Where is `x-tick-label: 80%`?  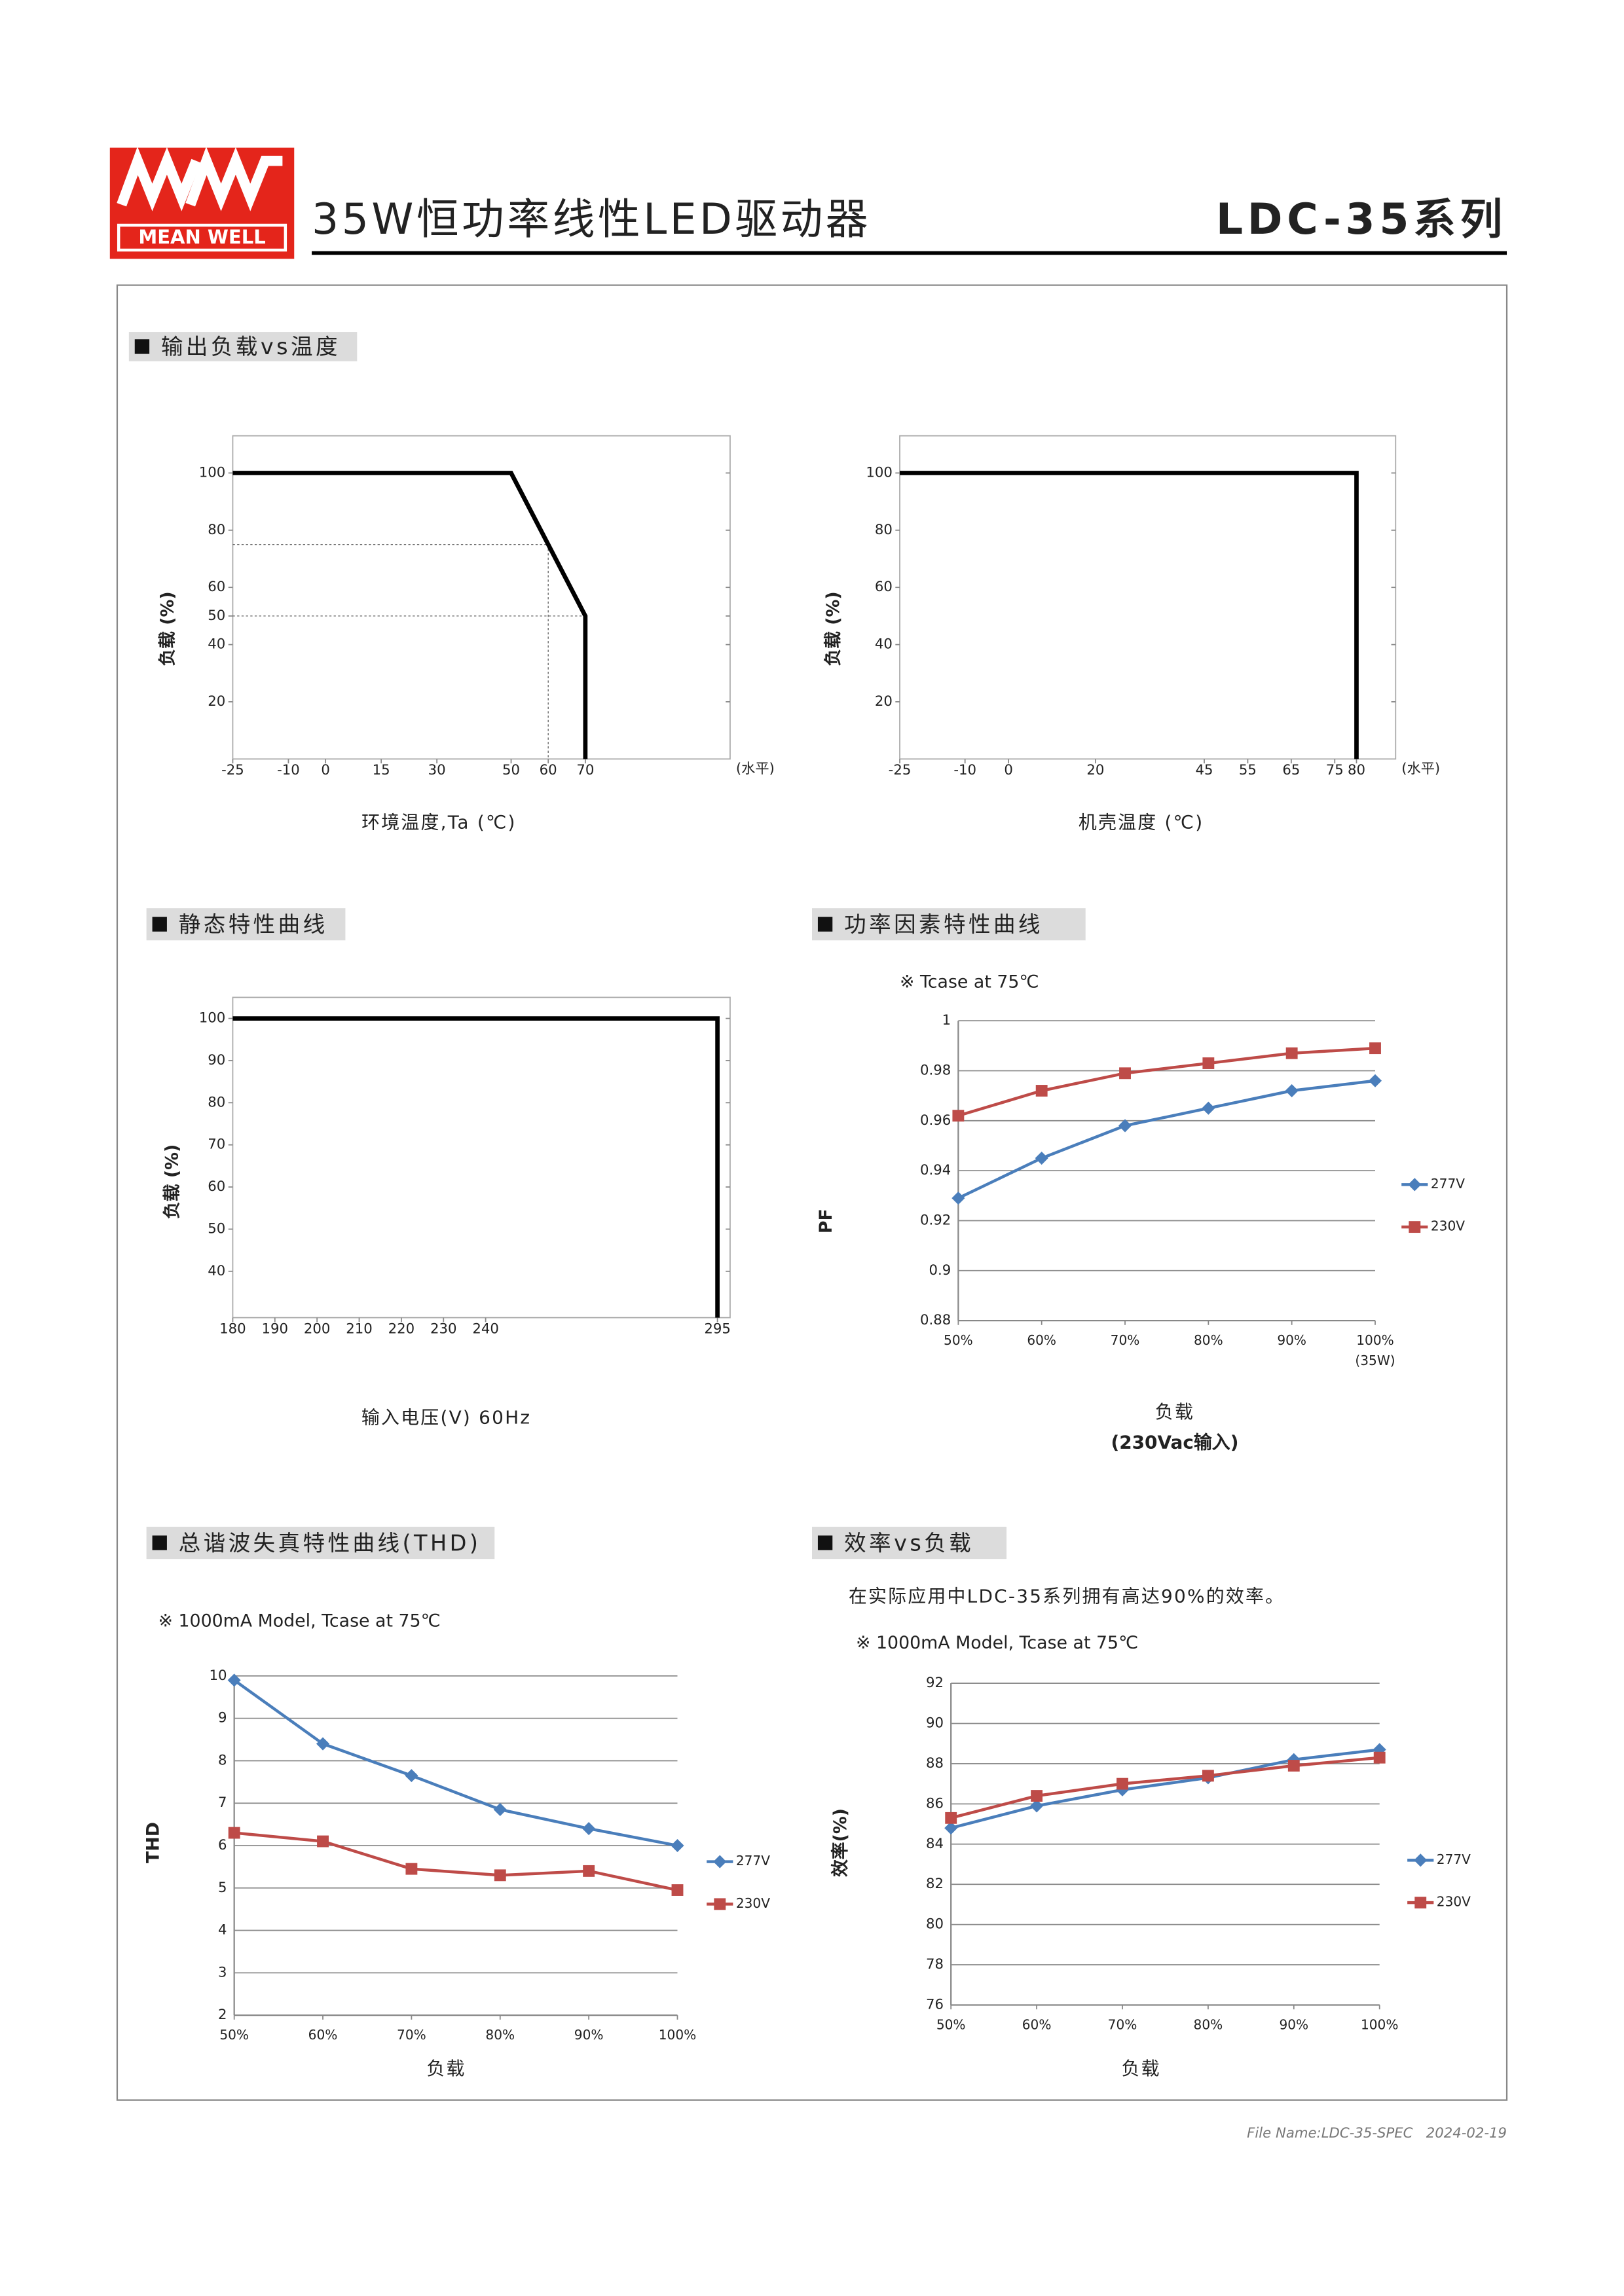 x-tick-label: 80% is located at coordinates (500, 2035).